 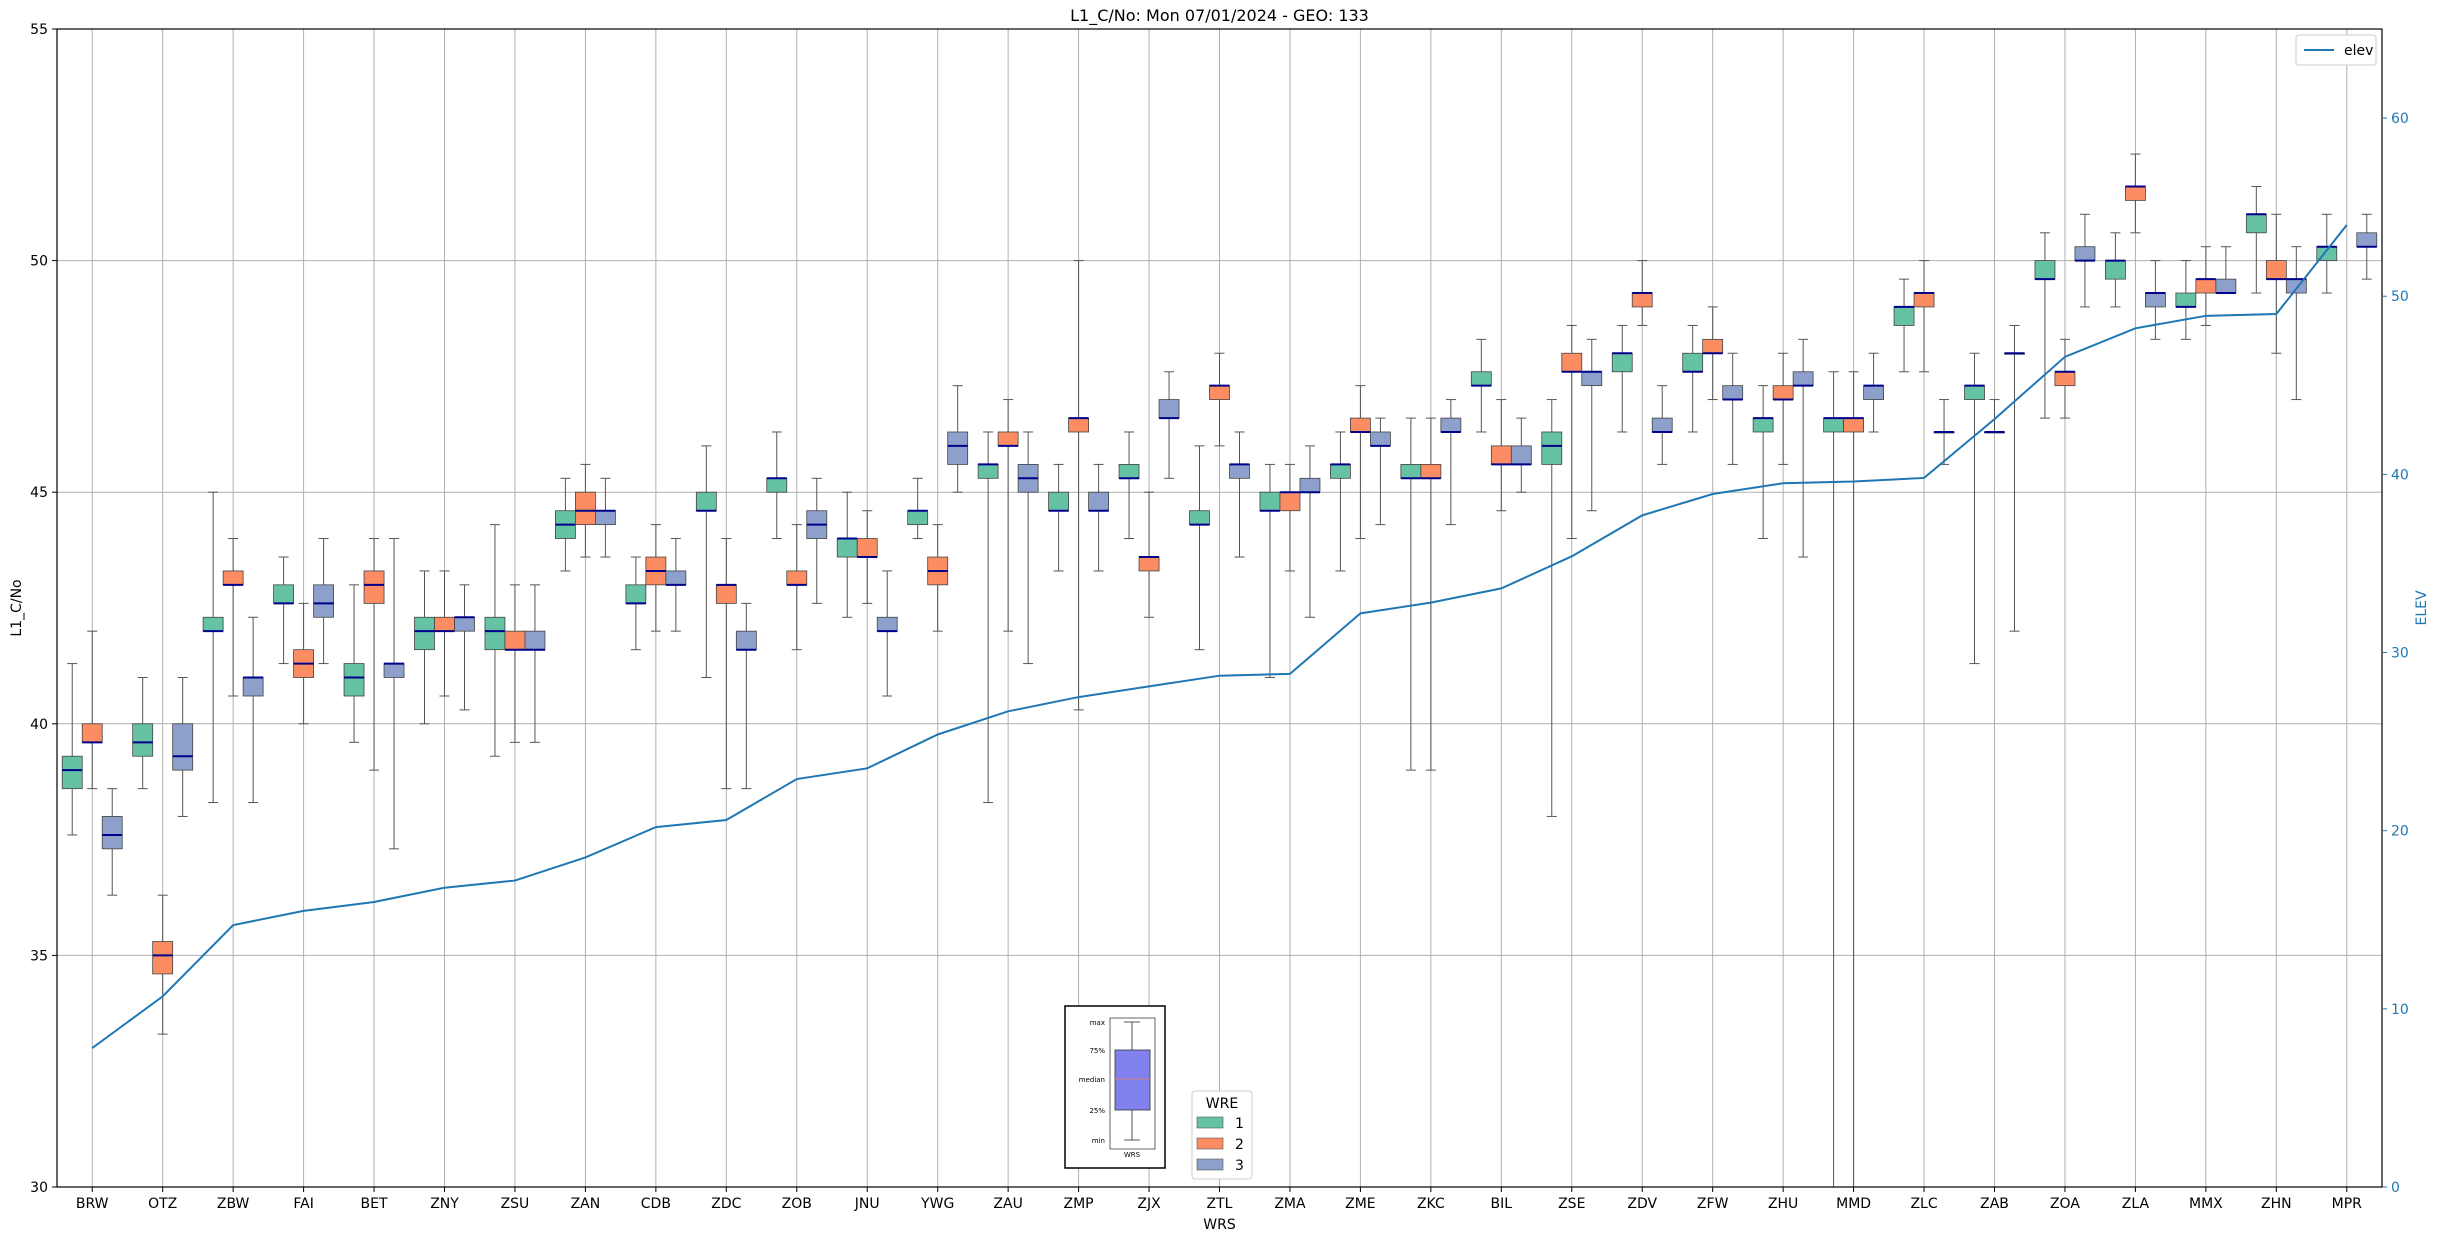 I want to click on box-wre-3-zan, so click(x=605, y=517).